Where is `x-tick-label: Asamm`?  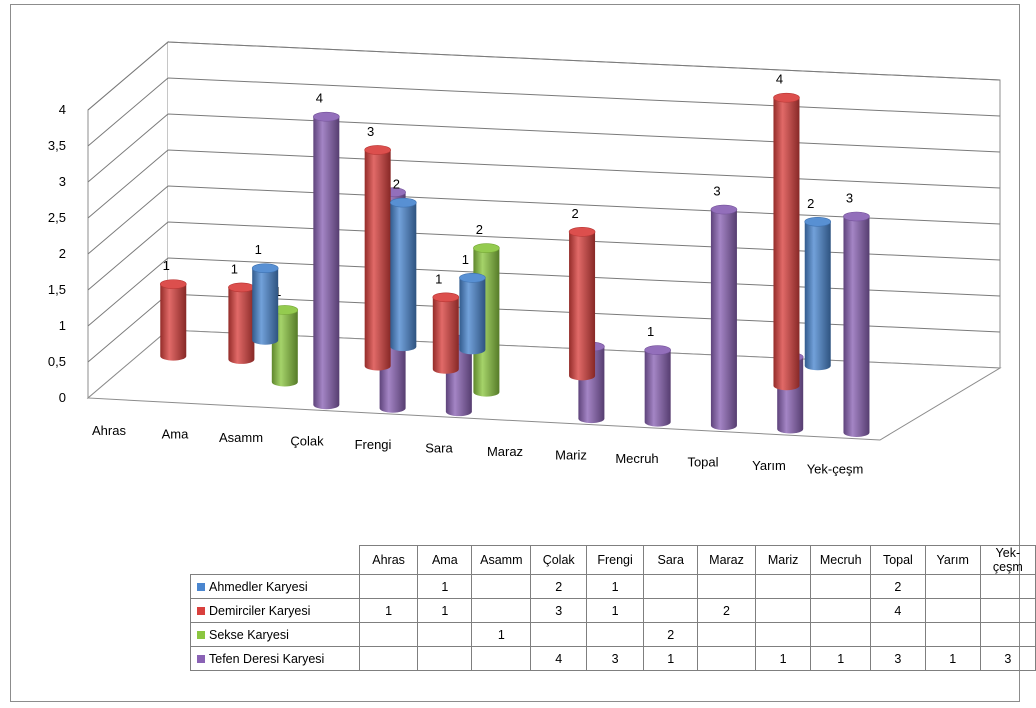
x-tick-label: Asamm is located at coordinates (241, 437).